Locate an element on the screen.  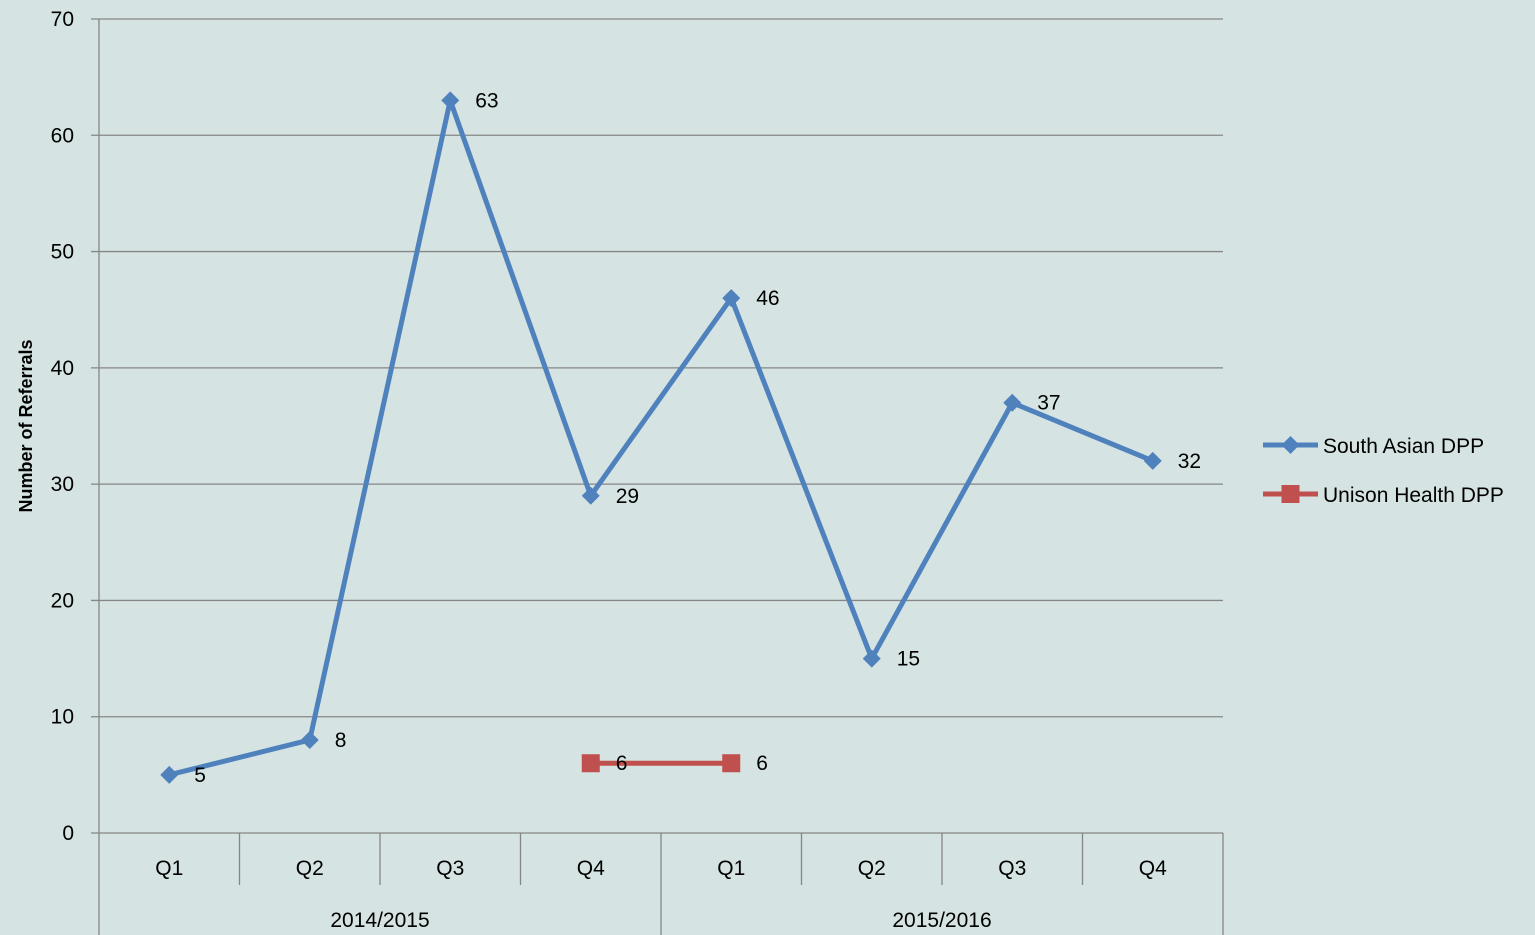
x-tick-label-q1-4: Q1 is located at coordinates (731, 868).